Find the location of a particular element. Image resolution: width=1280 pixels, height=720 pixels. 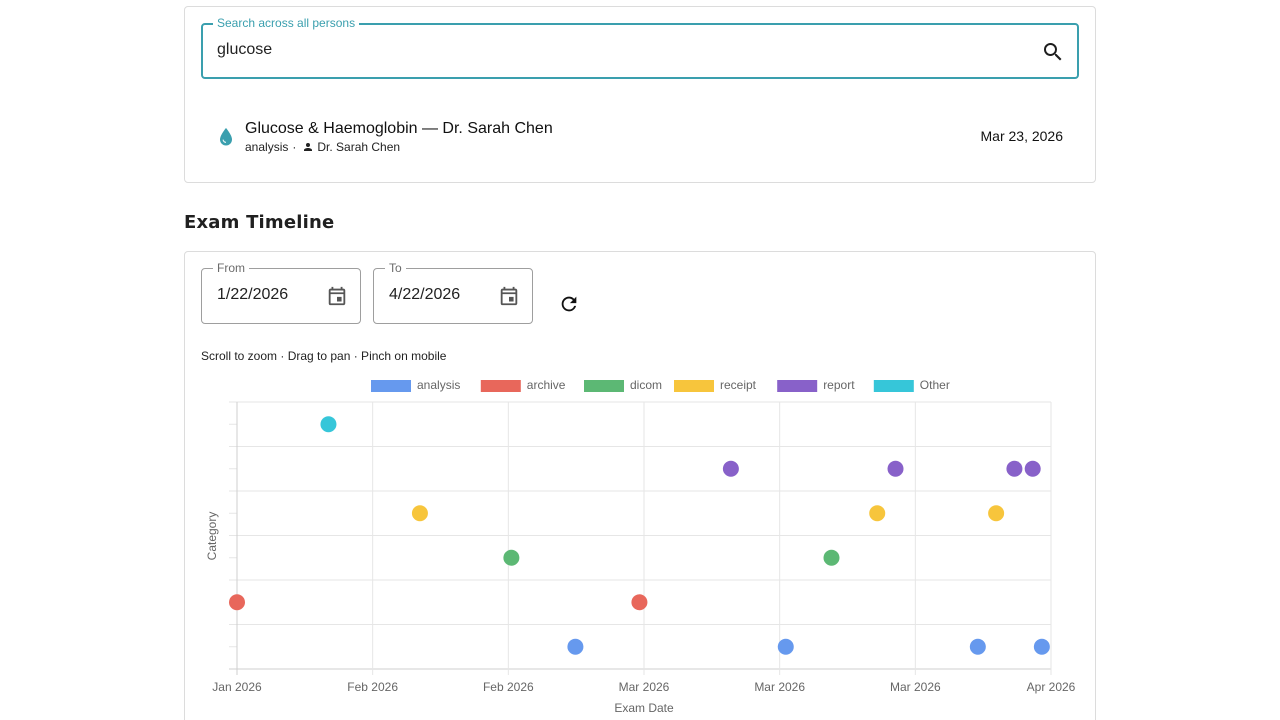

legend-label: analysis is located at coordinates (438, 385).